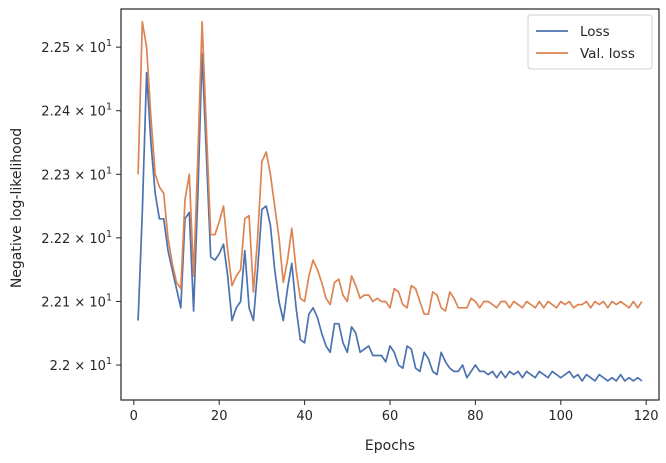 The width and height of the screenshot is (666, 463). I want to click on y-tick-label: 2.2 × 10¹, so click(81, 365).